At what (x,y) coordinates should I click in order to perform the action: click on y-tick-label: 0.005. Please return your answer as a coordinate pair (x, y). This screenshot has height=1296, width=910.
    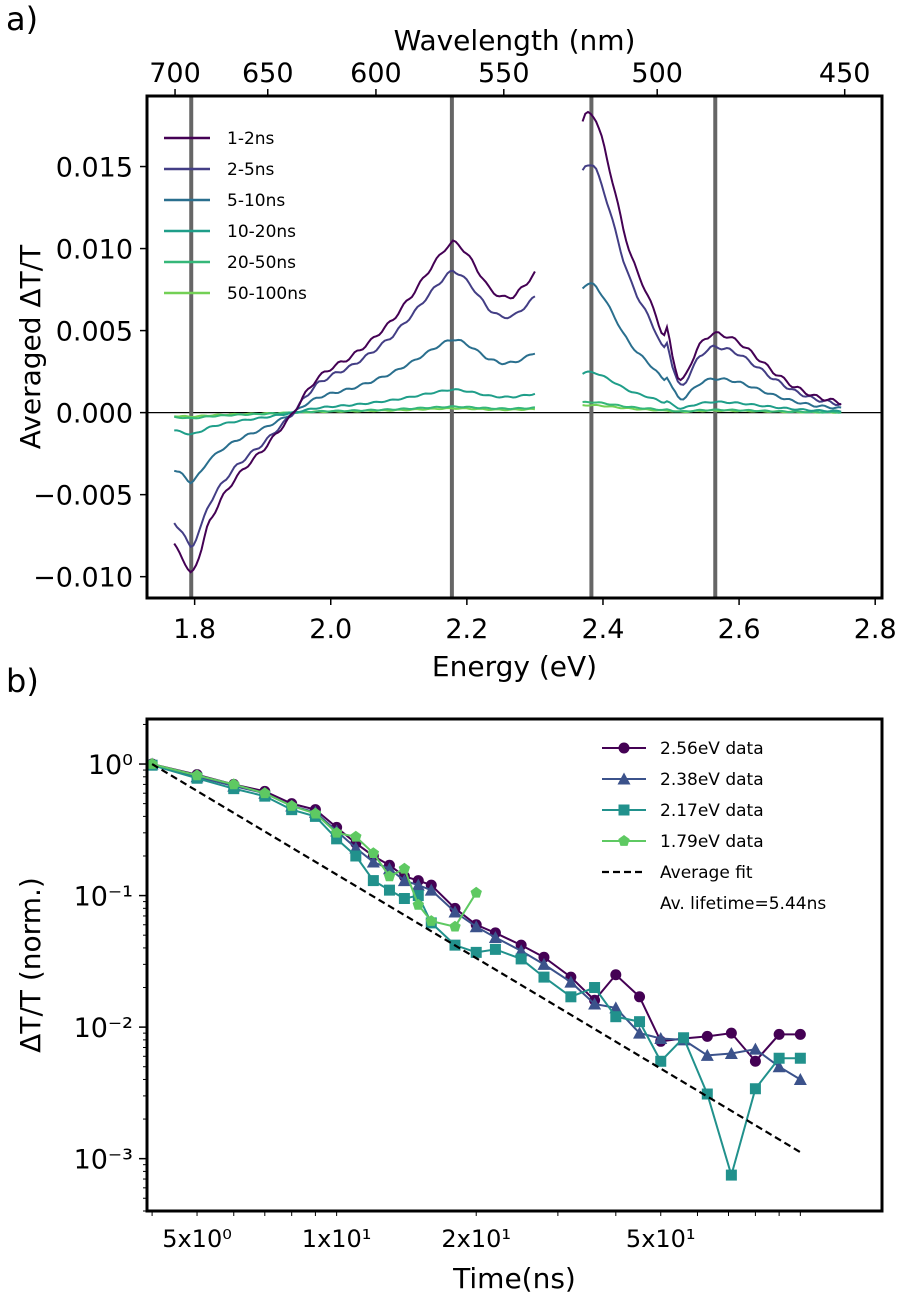
    Looking at the image, I should click on (94, 332).